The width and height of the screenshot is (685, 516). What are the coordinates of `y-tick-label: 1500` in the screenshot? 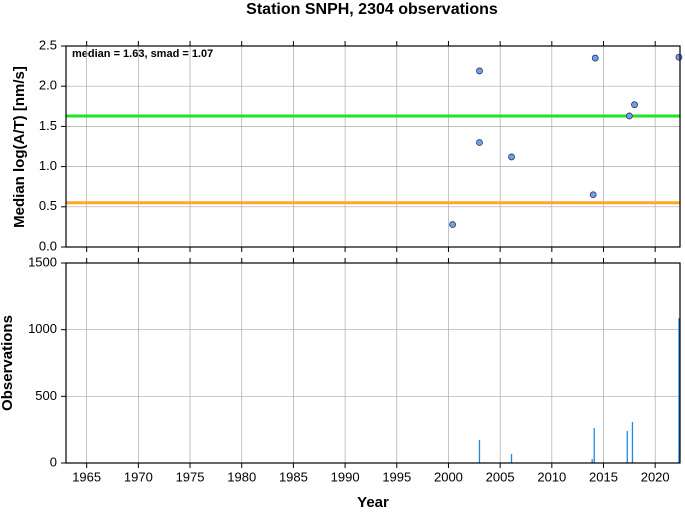 It's located at (42, 261).